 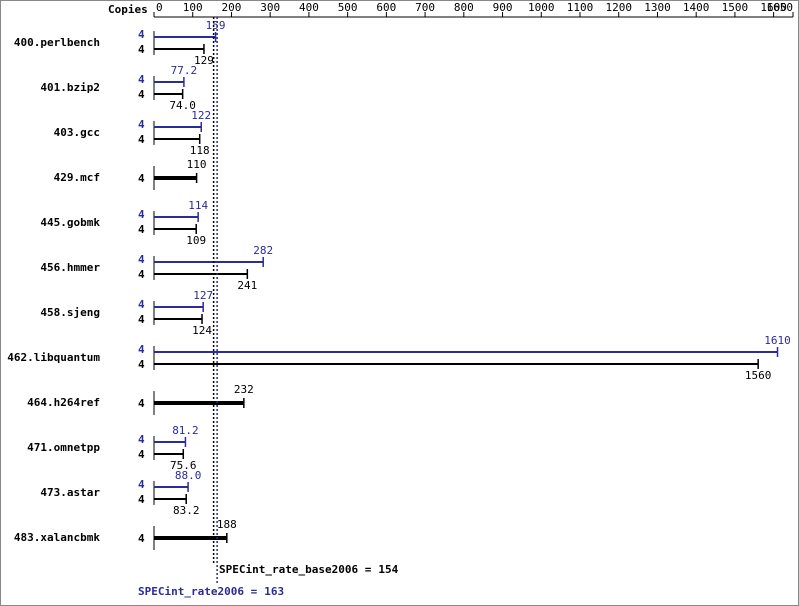 What do you see at coordinates (70, 492) in the screenshot?
I see `benchmark-label: 473.astar` at bounding box center [70, 492].